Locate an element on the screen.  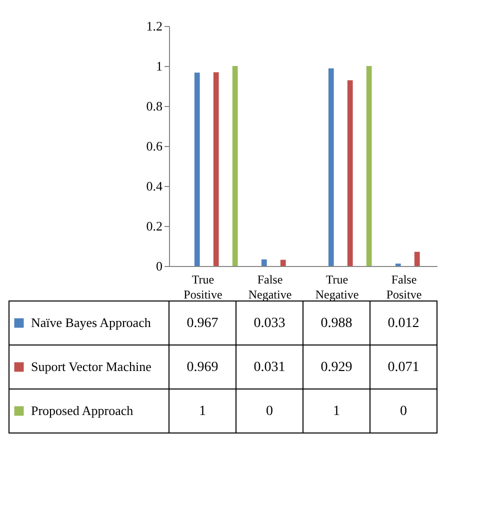
y-tick-label: 1.2 is located at coordinates (154, 26).